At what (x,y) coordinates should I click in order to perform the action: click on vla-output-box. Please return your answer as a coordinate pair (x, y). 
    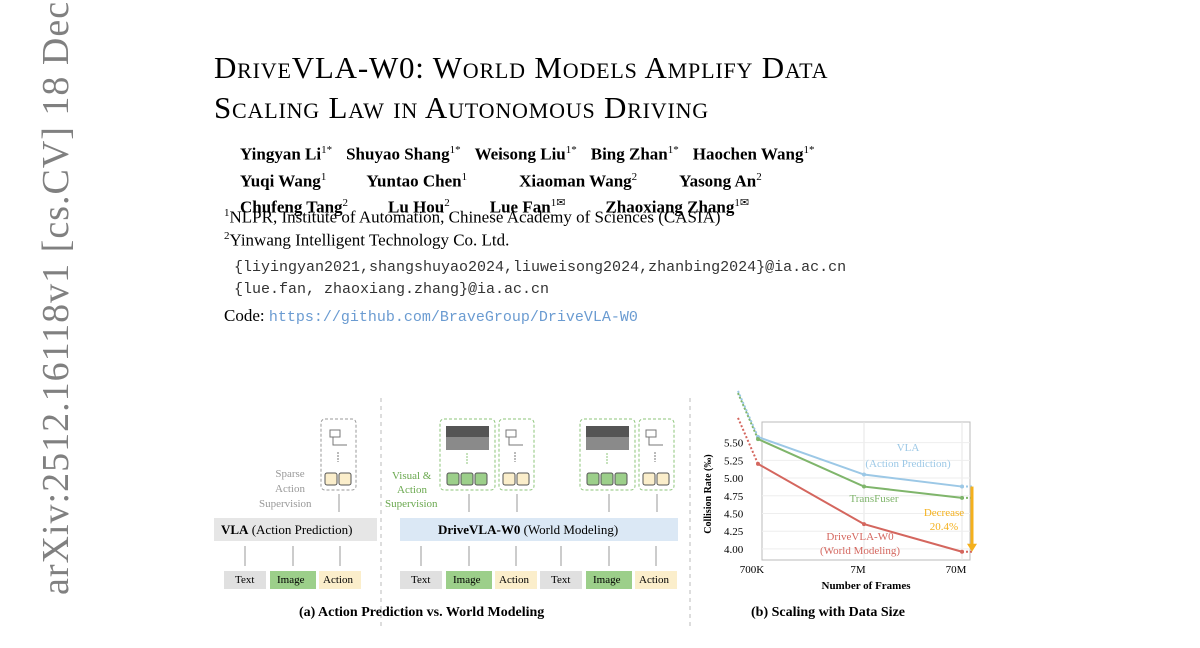
    Looking at the image, I should click on (338, 454).